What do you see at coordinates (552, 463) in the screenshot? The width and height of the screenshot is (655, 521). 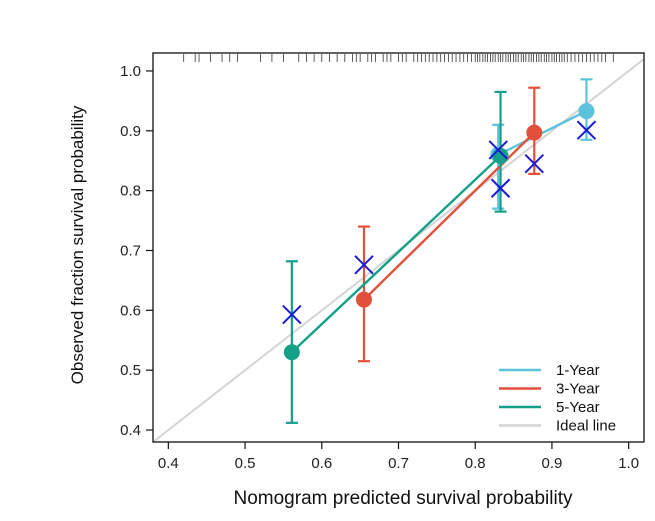 I see `x-tick-label: 0.9` at bounding box center [552, 463].